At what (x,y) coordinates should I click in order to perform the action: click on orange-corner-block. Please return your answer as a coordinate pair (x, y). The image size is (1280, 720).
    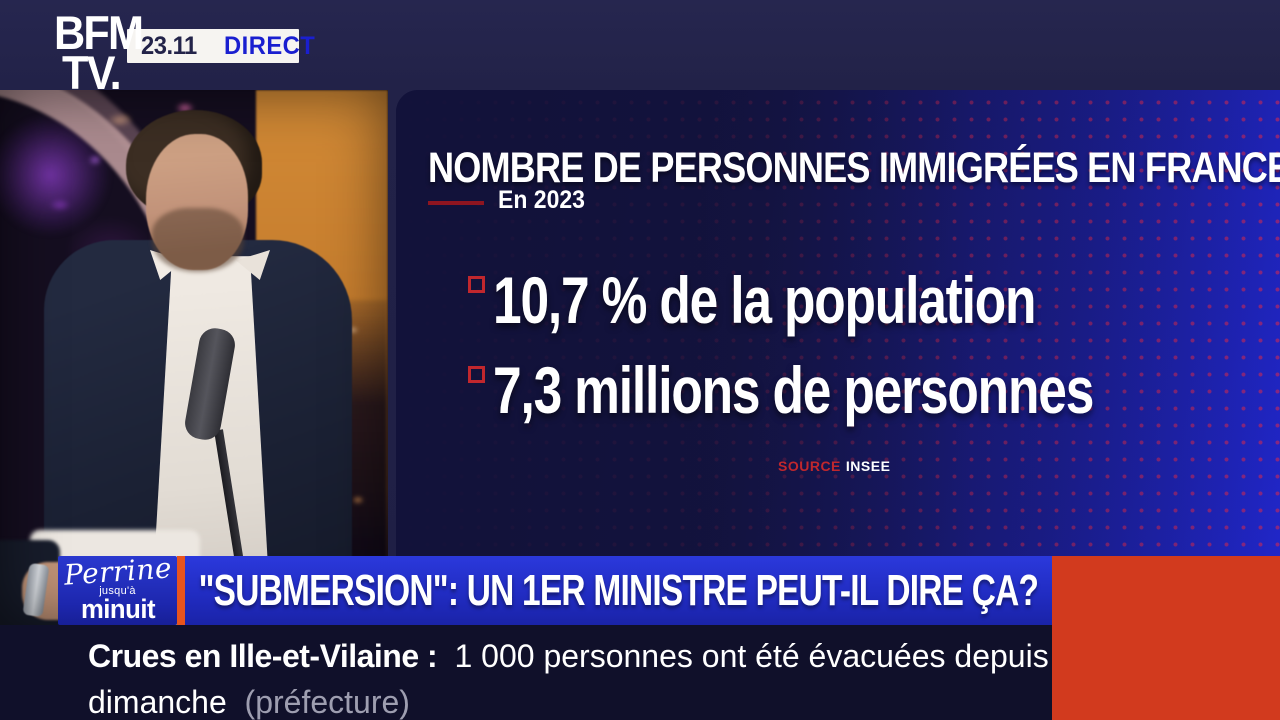
    Looking at the image, I should click on (1166, 638).